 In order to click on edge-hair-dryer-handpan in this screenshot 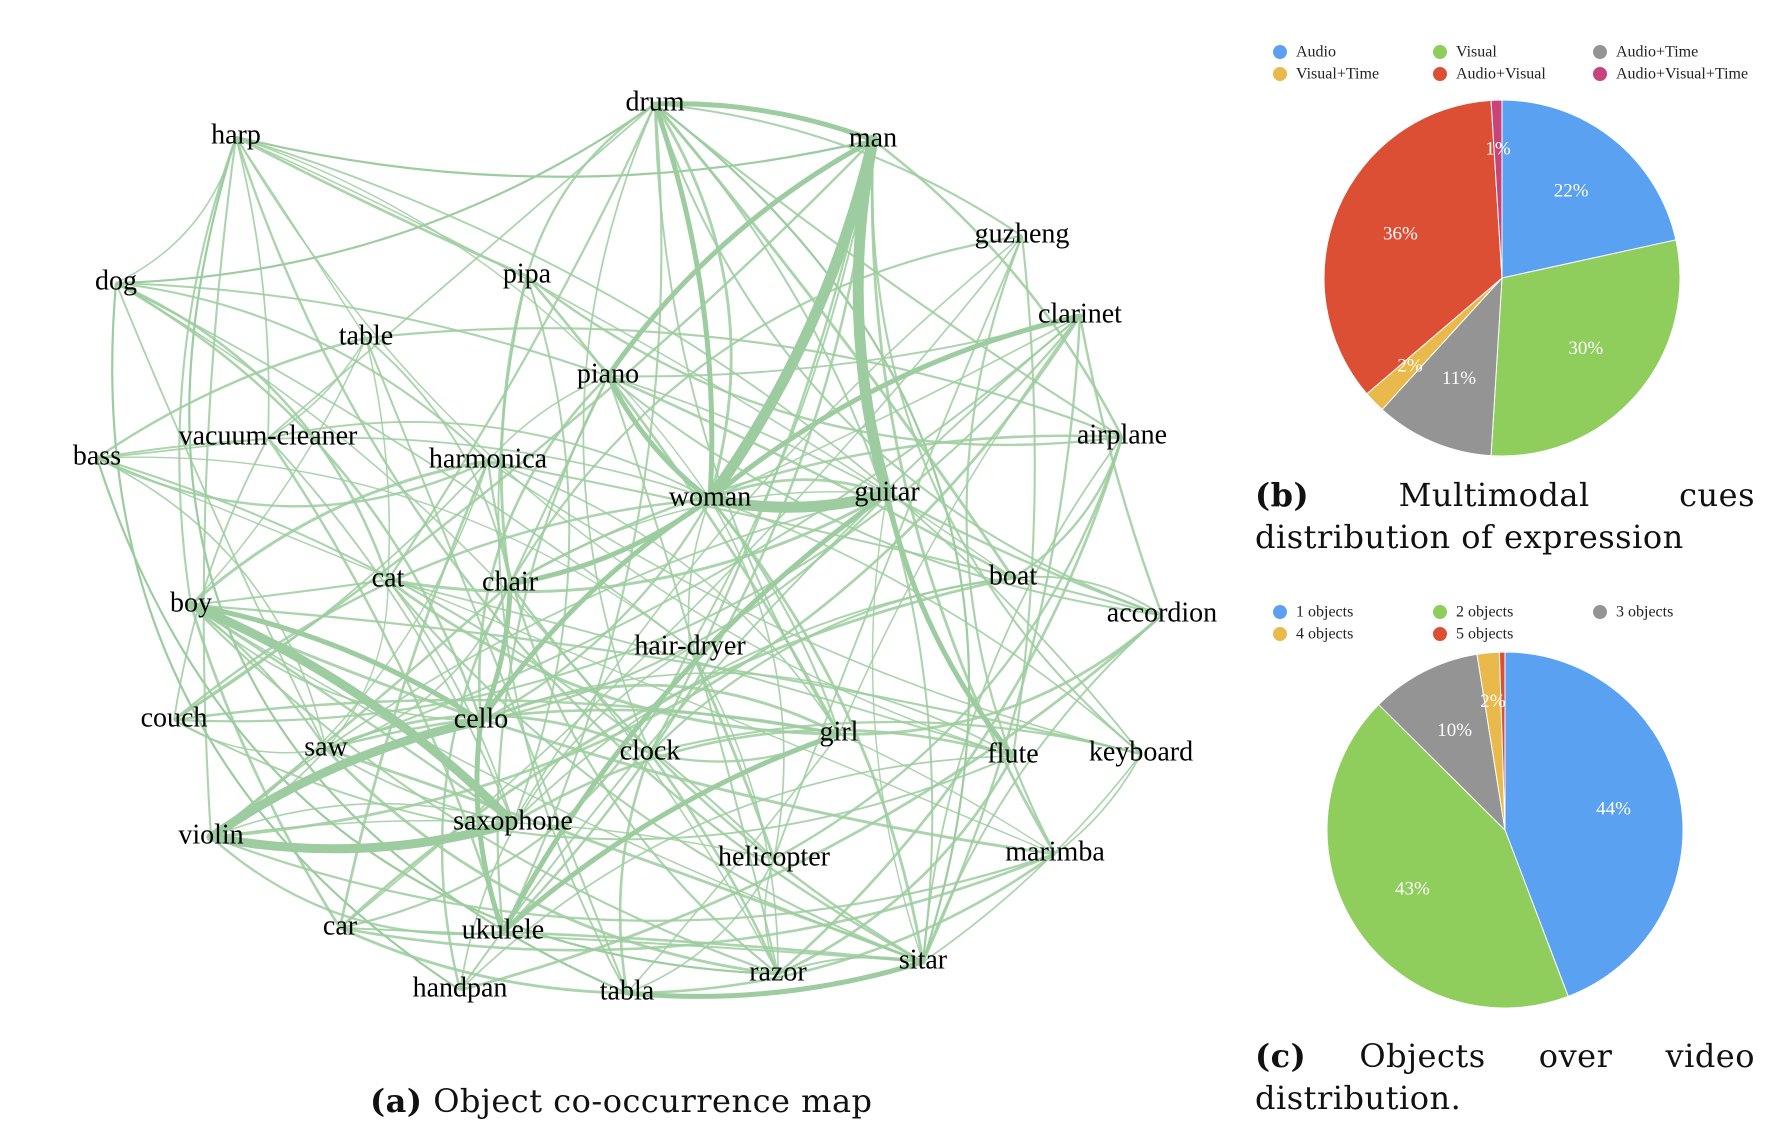, I will do `click(575, 819)`.